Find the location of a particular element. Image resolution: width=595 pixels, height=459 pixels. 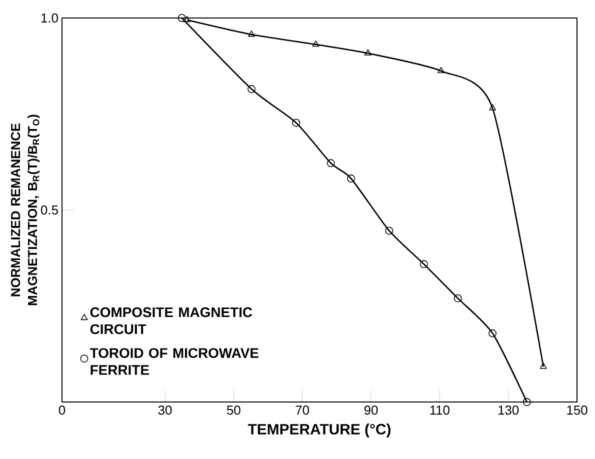

x-tick-label: 50 is located at coordinates (233, 410).